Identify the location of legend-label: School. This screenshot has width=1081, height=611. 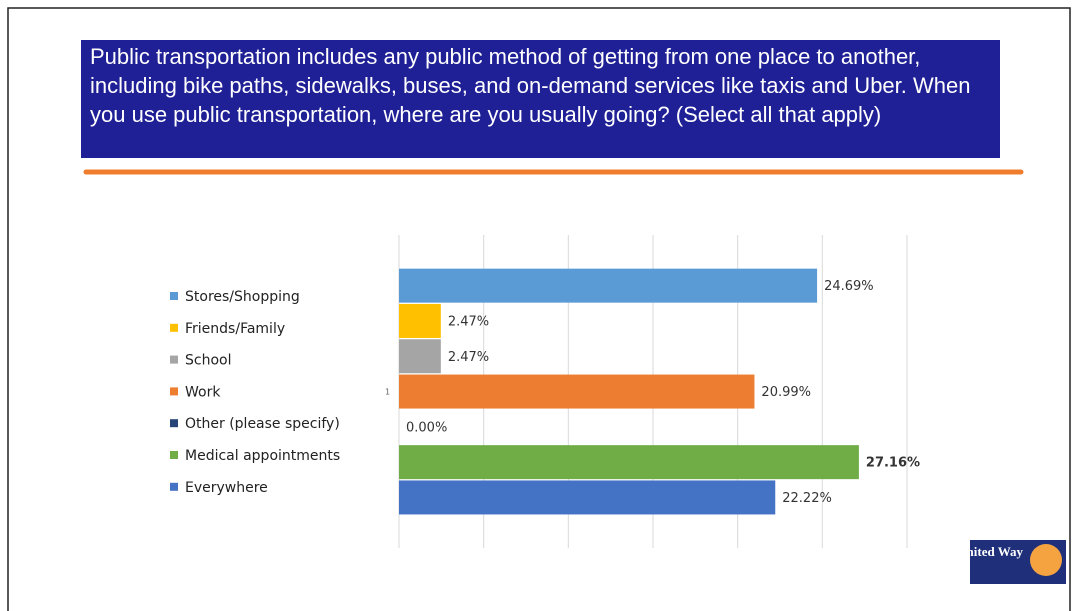
(208, 361).